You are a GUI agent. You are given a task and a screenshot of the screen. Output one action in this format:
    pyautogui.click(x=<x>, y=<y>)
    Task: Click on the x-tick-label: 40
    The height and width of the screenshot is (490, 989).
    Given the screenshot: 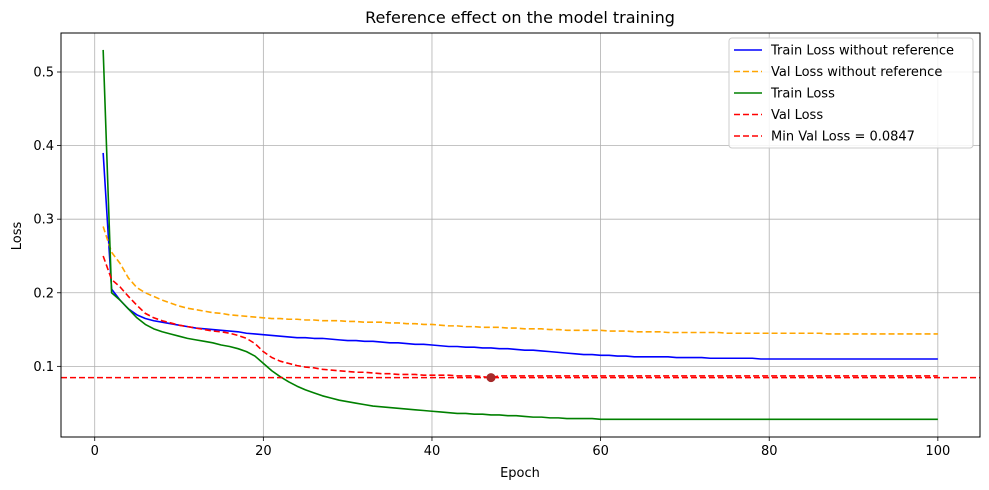 What is the action you would take?
    pyautogui.click(x=432, y=451)
    